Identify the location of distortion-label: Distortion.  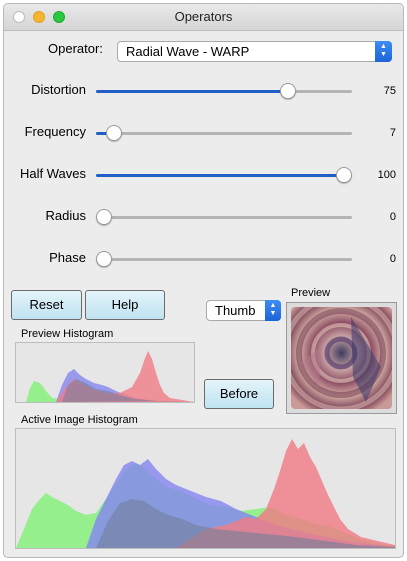
(58, 89).